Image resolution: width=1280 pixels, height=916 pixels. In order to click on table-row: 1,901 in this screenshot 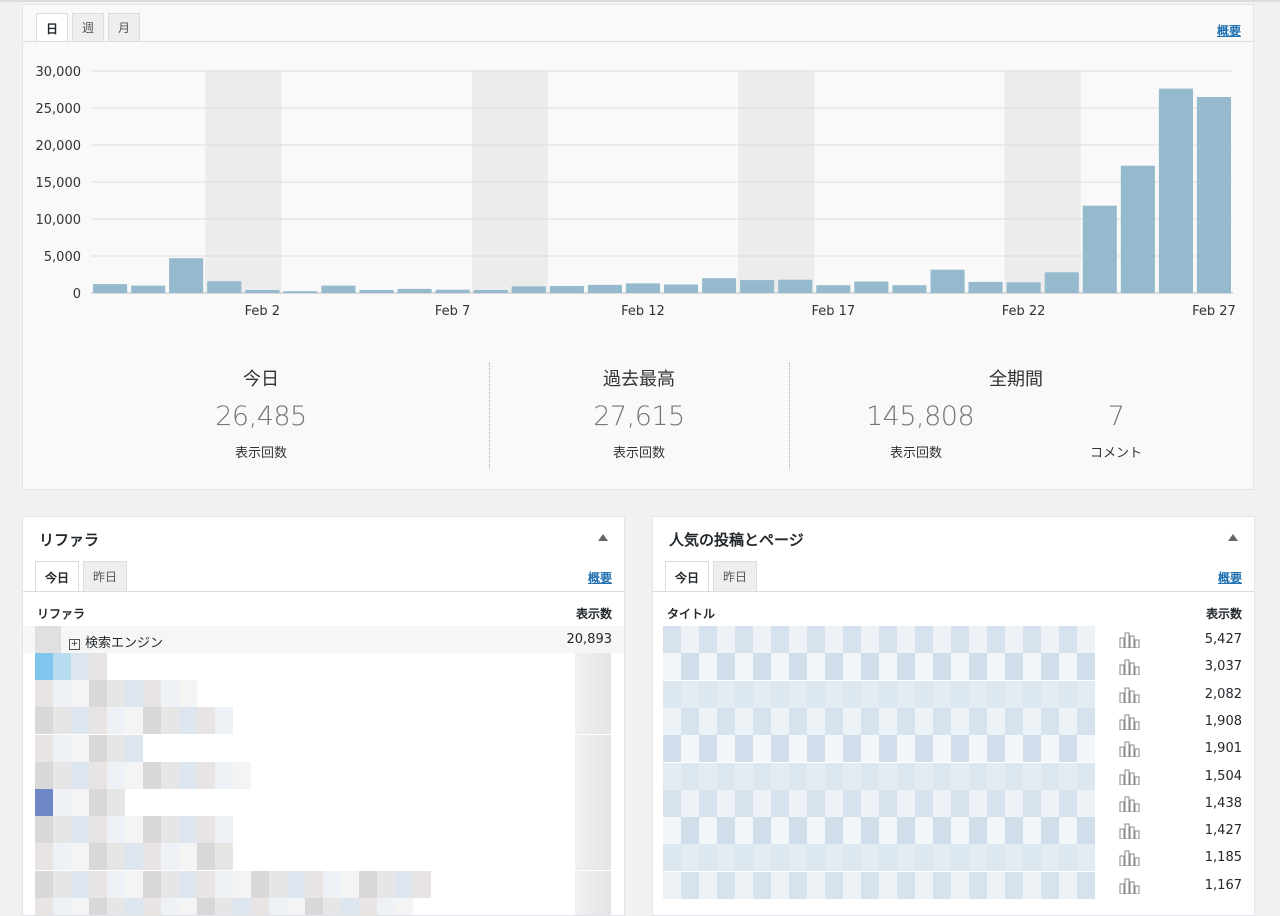, I will do `click(953, 749)`.